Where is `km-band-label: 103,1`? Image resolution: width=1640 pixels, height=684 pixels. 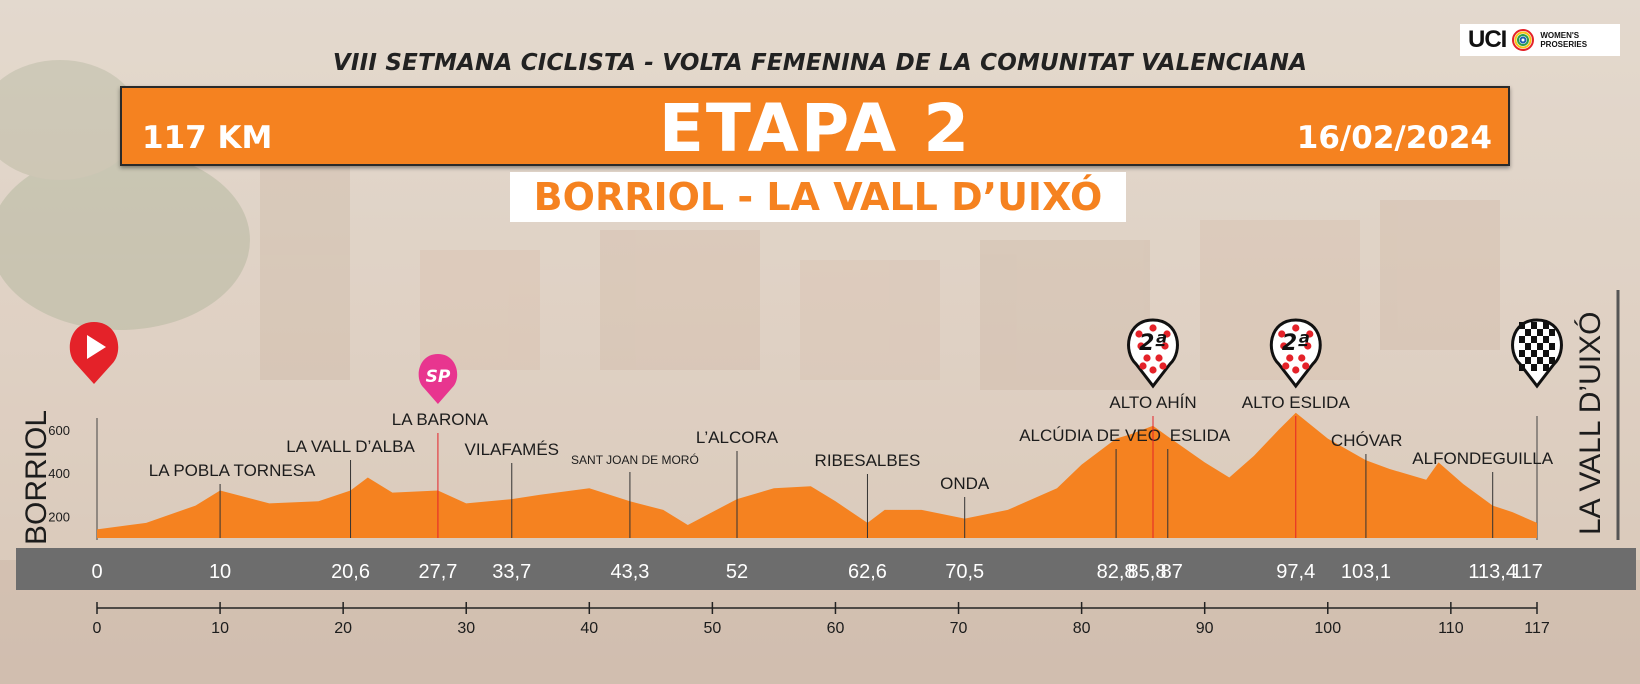
km-band-label: 103,1 is located at coordinates (1366, 572).